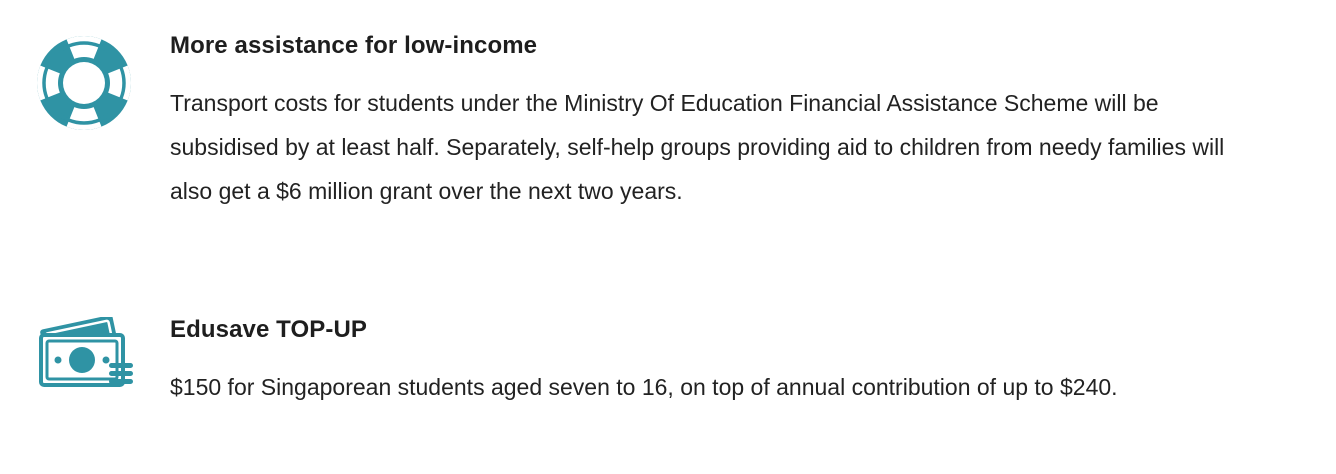  What do you see at coordinates (354, 45) in the screenshot?
I see `section-title: More assistance for low-income` at bounding box center [354, 45].